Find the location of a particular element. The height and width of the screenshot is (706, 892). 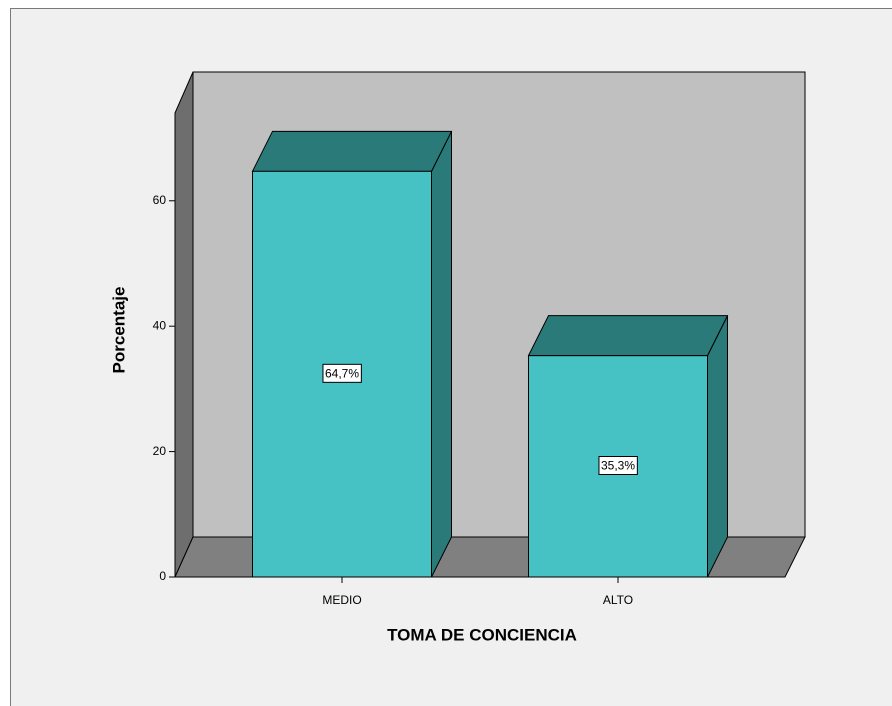

y-tick-label: 40 is located at coordinates (160, 325).